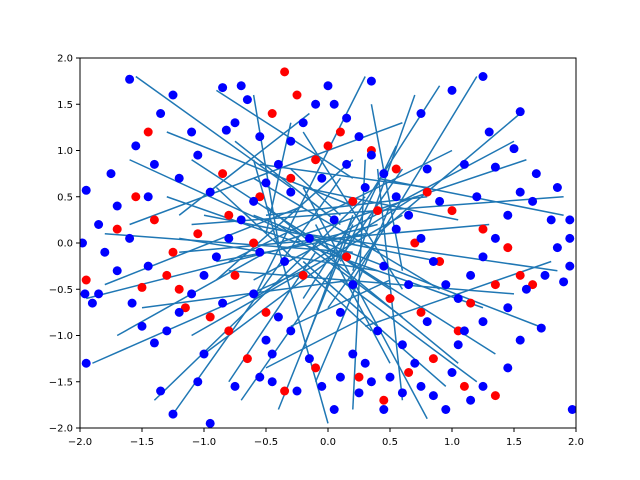 The width and height of the screenshot is (640, 480). What do you see at coordinates (80, 442) in the screenshot?
I see `x-tick-label: −2.0` at bounding box center [80, 442].